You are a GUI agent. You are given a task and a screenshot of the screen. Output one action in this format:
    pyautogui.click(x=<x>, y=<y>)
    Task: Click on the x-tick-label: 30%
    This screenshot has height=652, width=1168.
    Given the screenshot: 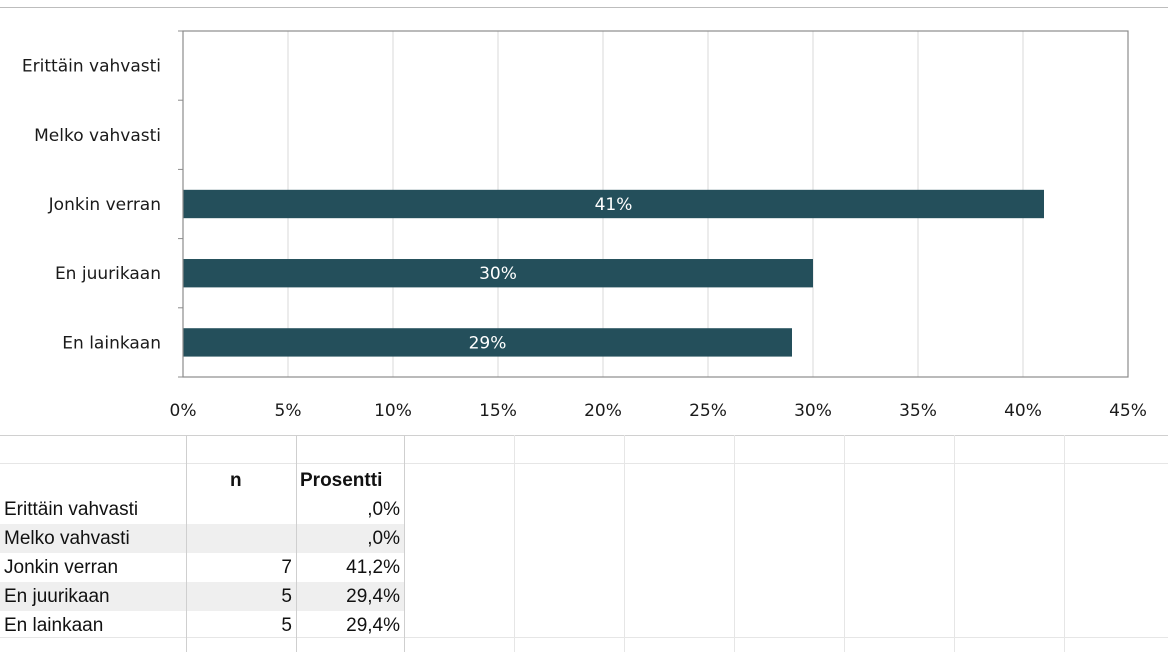 What is the action you would take?
    pyautogui.click(x=813, y=411)
    